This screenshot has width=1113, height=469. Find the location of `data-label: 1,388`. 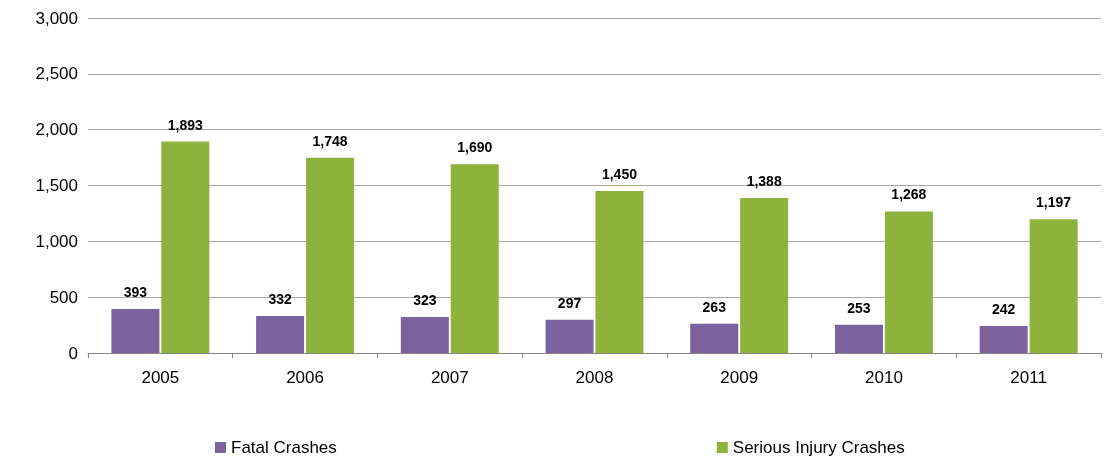

data-label: 1,388 is located at coordinates (764, 181).